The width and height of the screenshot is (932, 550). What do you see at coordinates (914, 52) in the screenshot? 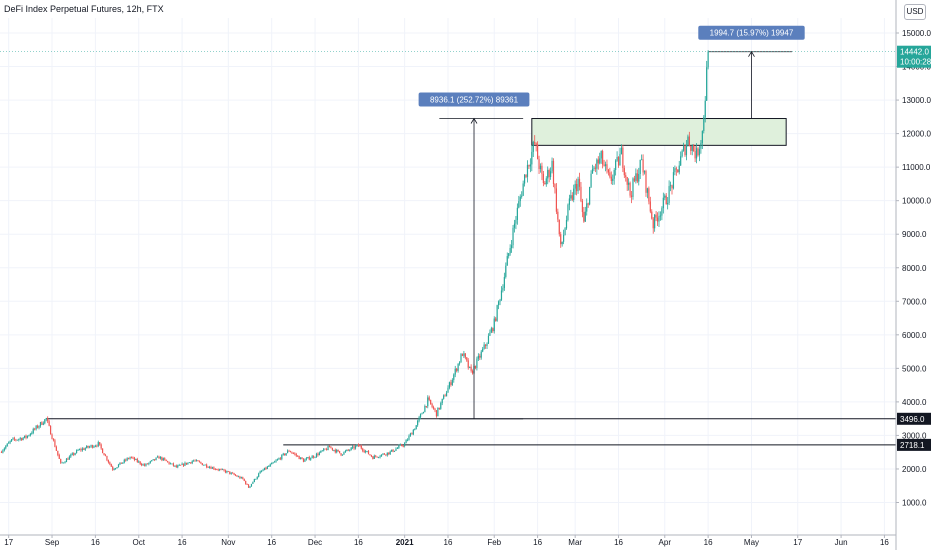
I see `last-price-label: 14442.0` at bounding box center [914, 52].